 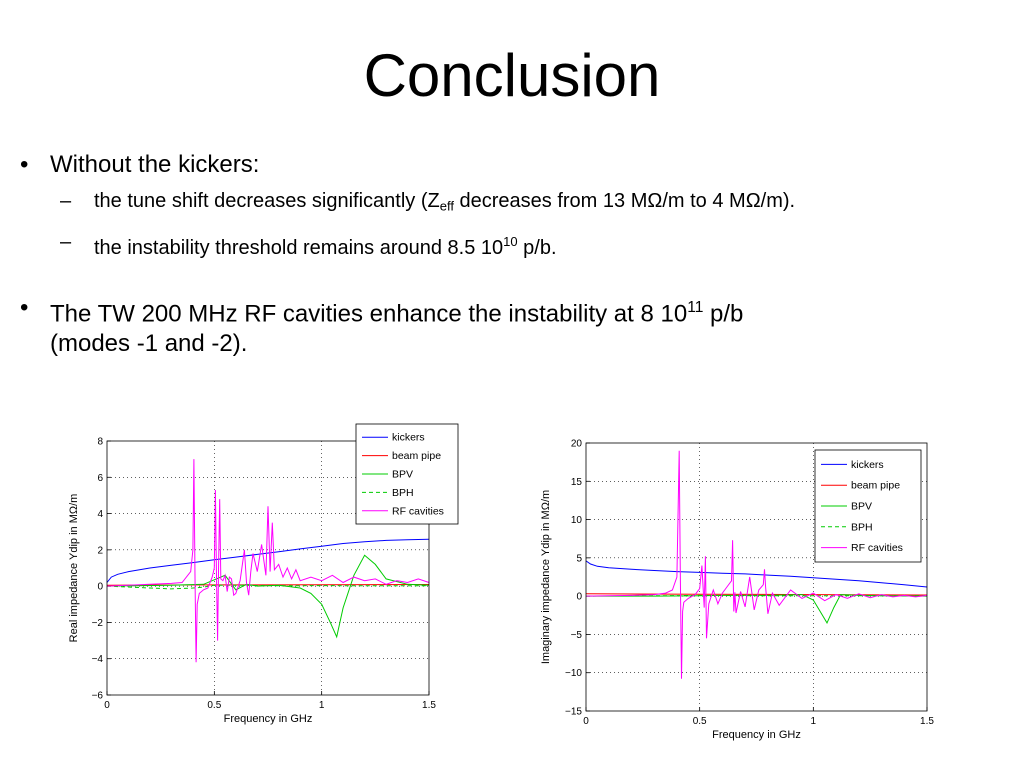 What do you see at coordinates (723, 314) in the screenshot?
I see `bullet-text: p/b` at bounding box center [723, 314].